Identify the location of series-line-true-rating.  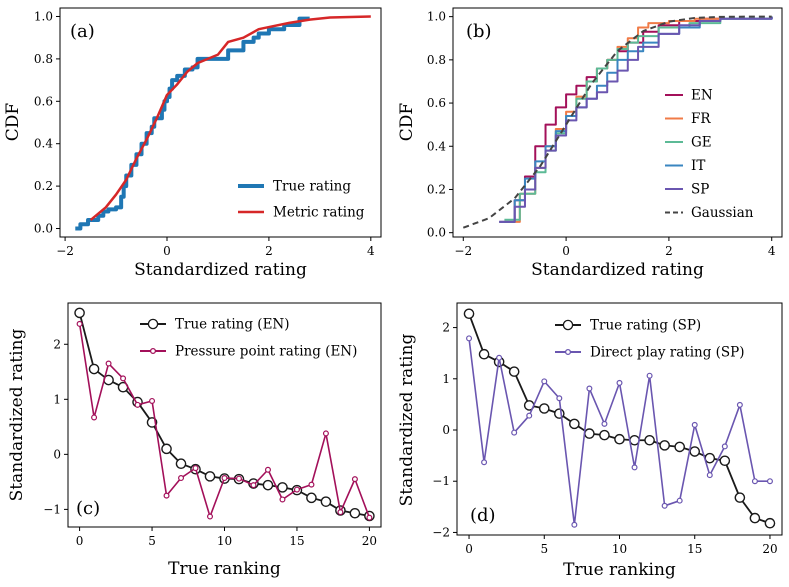
(192, 123).